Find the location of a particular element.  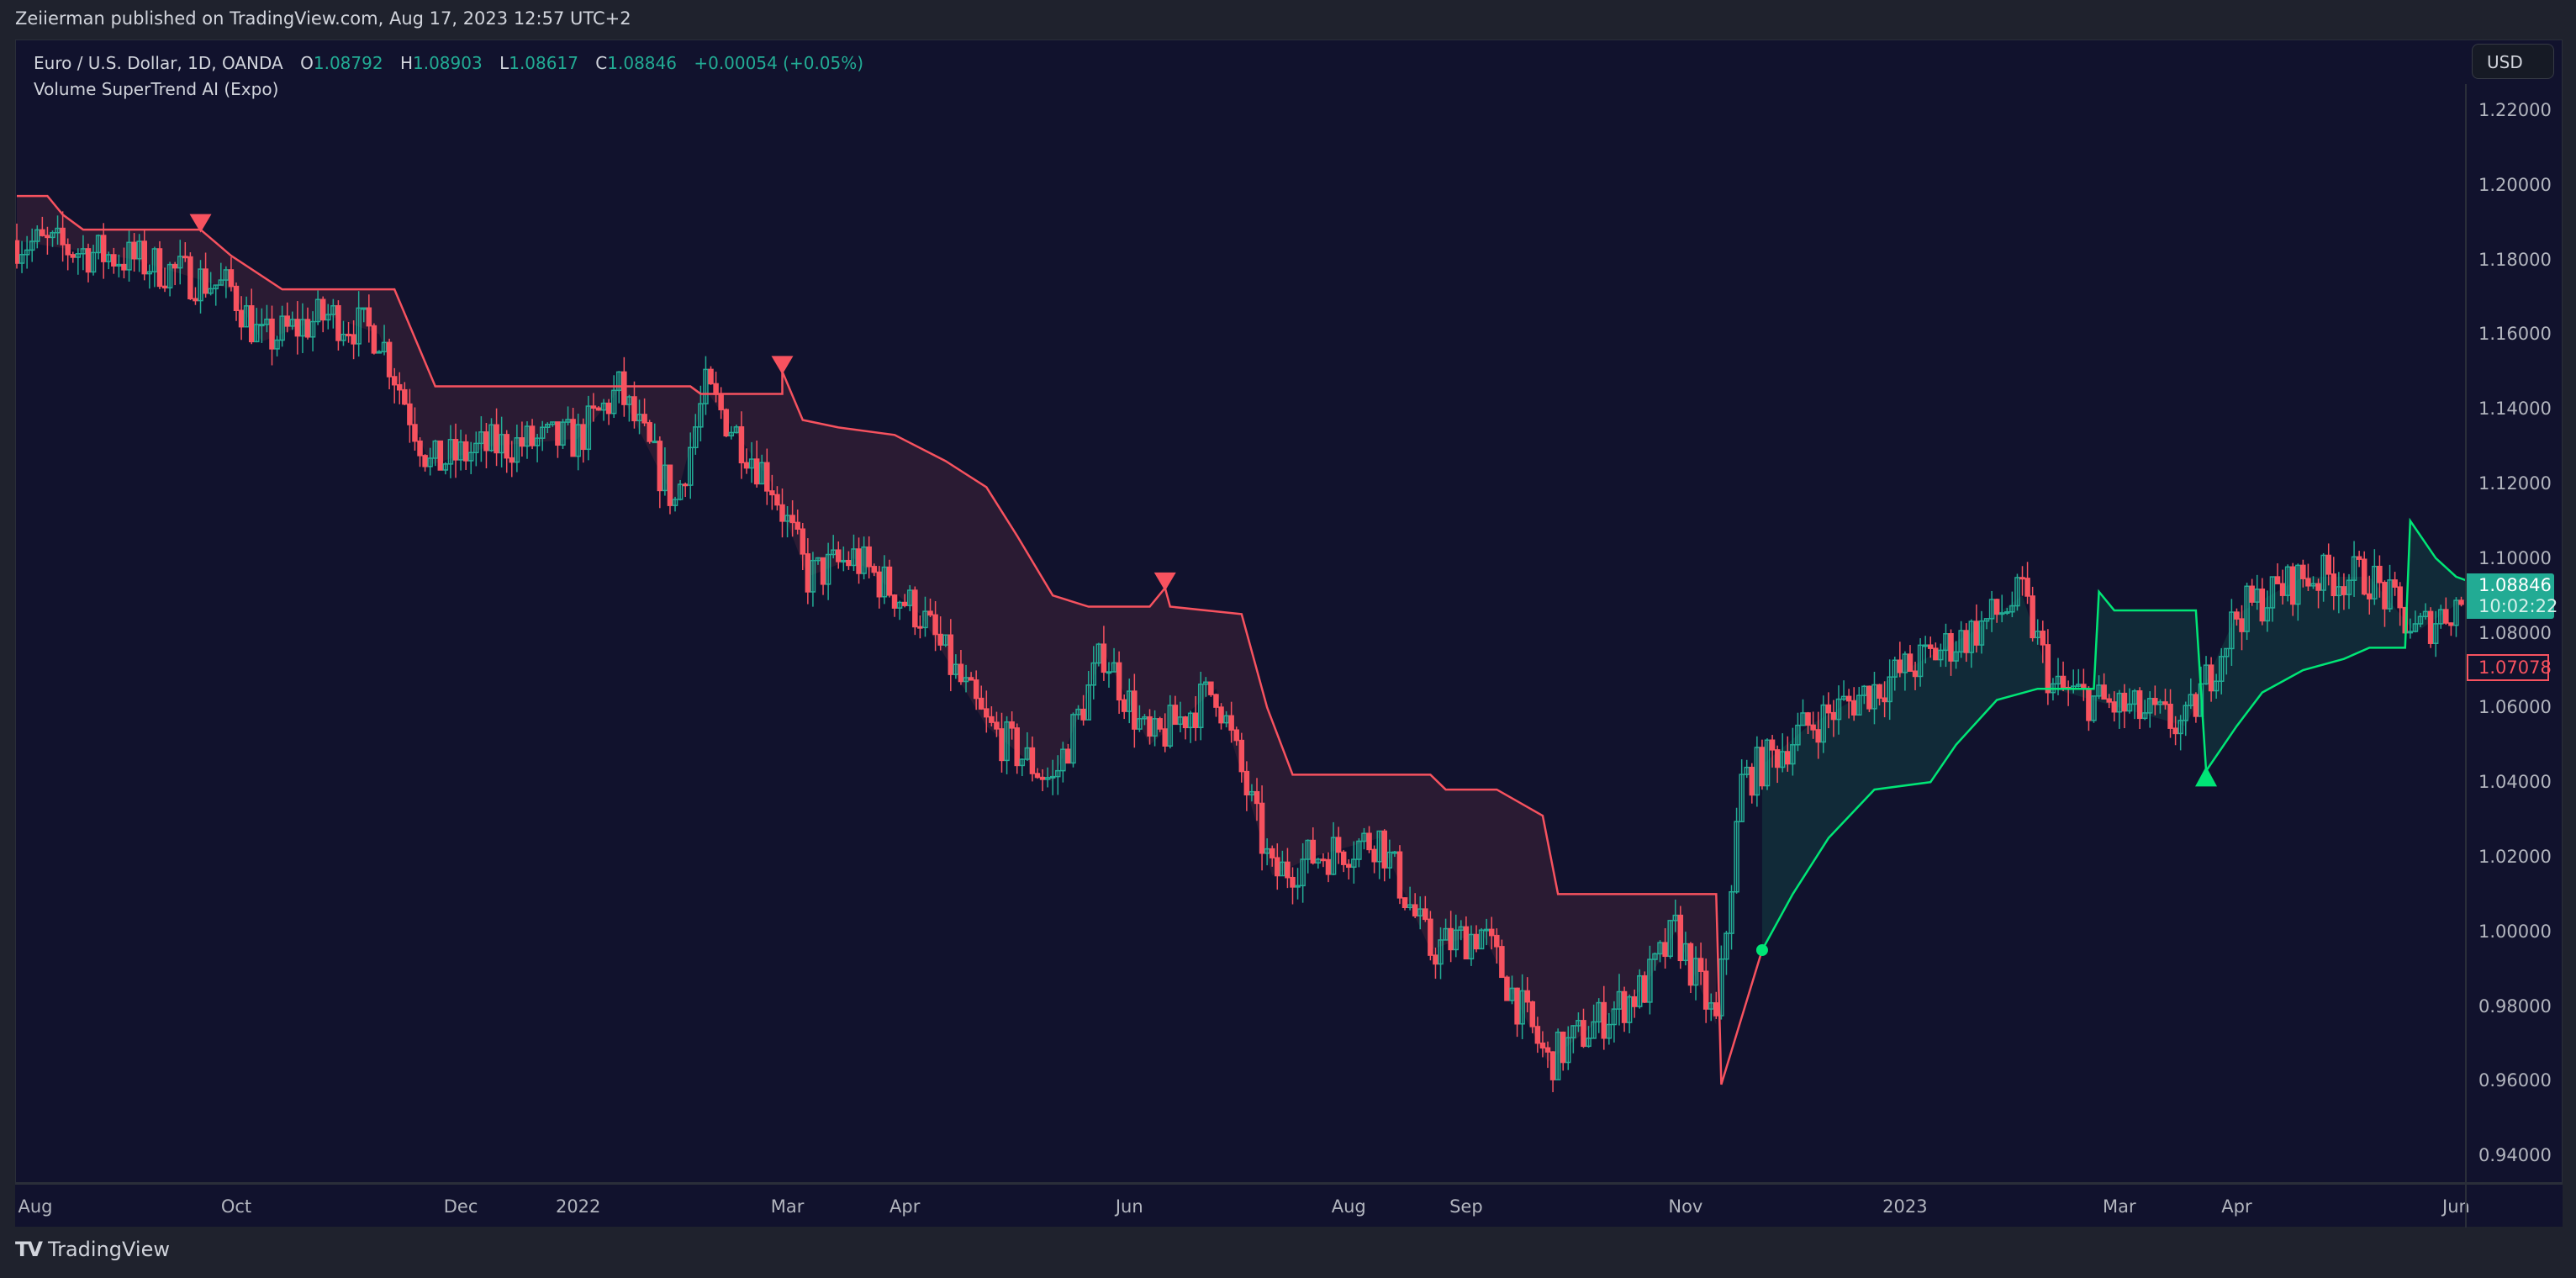

price-tick-label: 1.04000 is located at coordinates (2515, 782).